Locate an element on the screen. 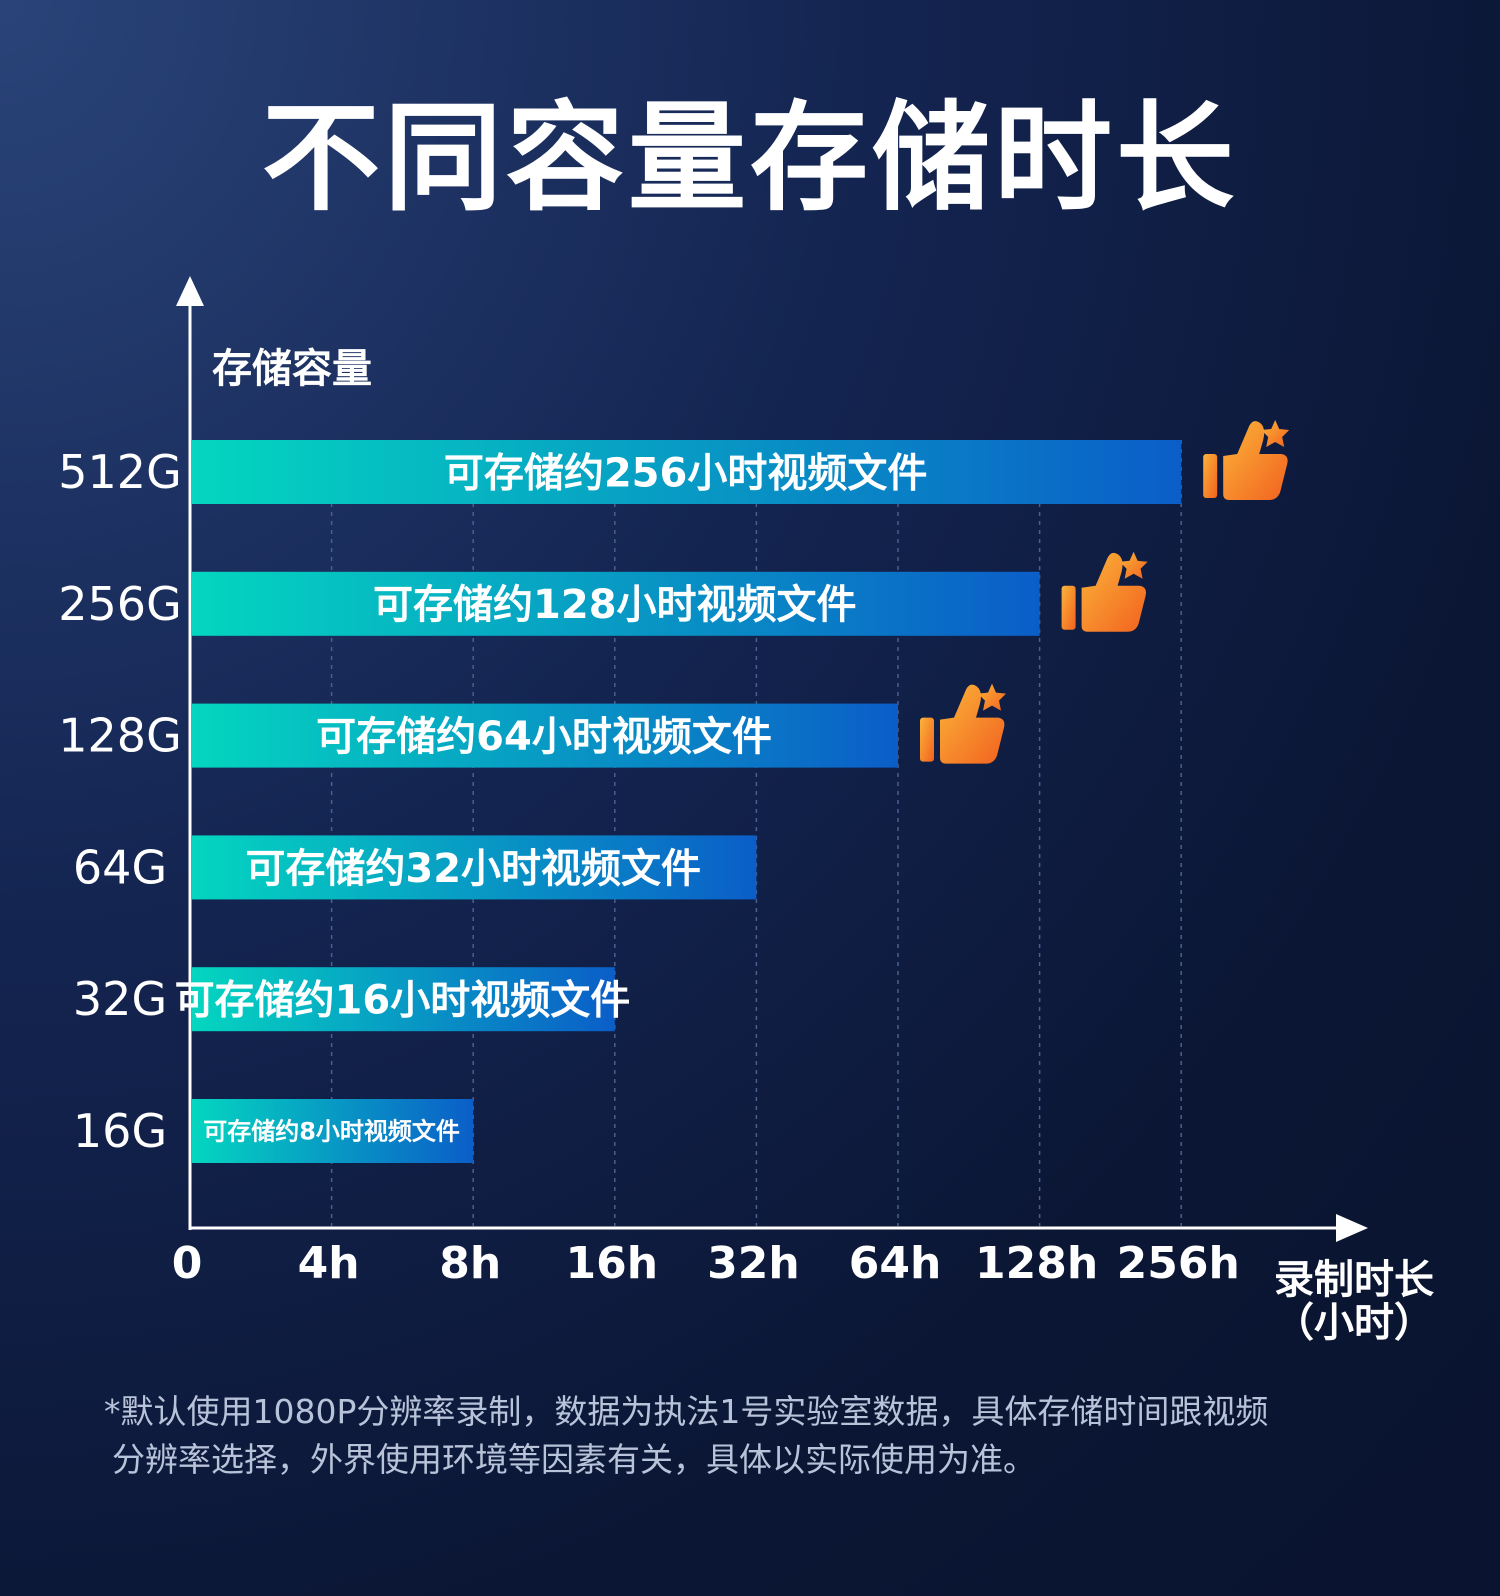 The image size is (1500, 1596). category-label-128G: 128G is located at coordinates (119, 736).